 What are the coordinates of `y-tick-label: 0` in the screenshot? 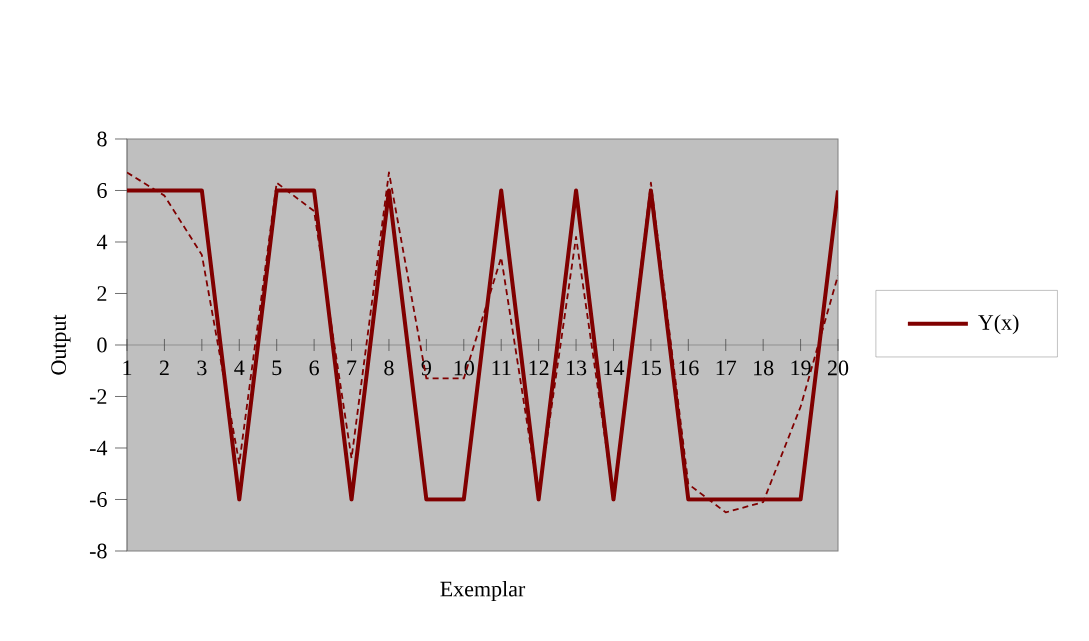 It's located at (102, 345).